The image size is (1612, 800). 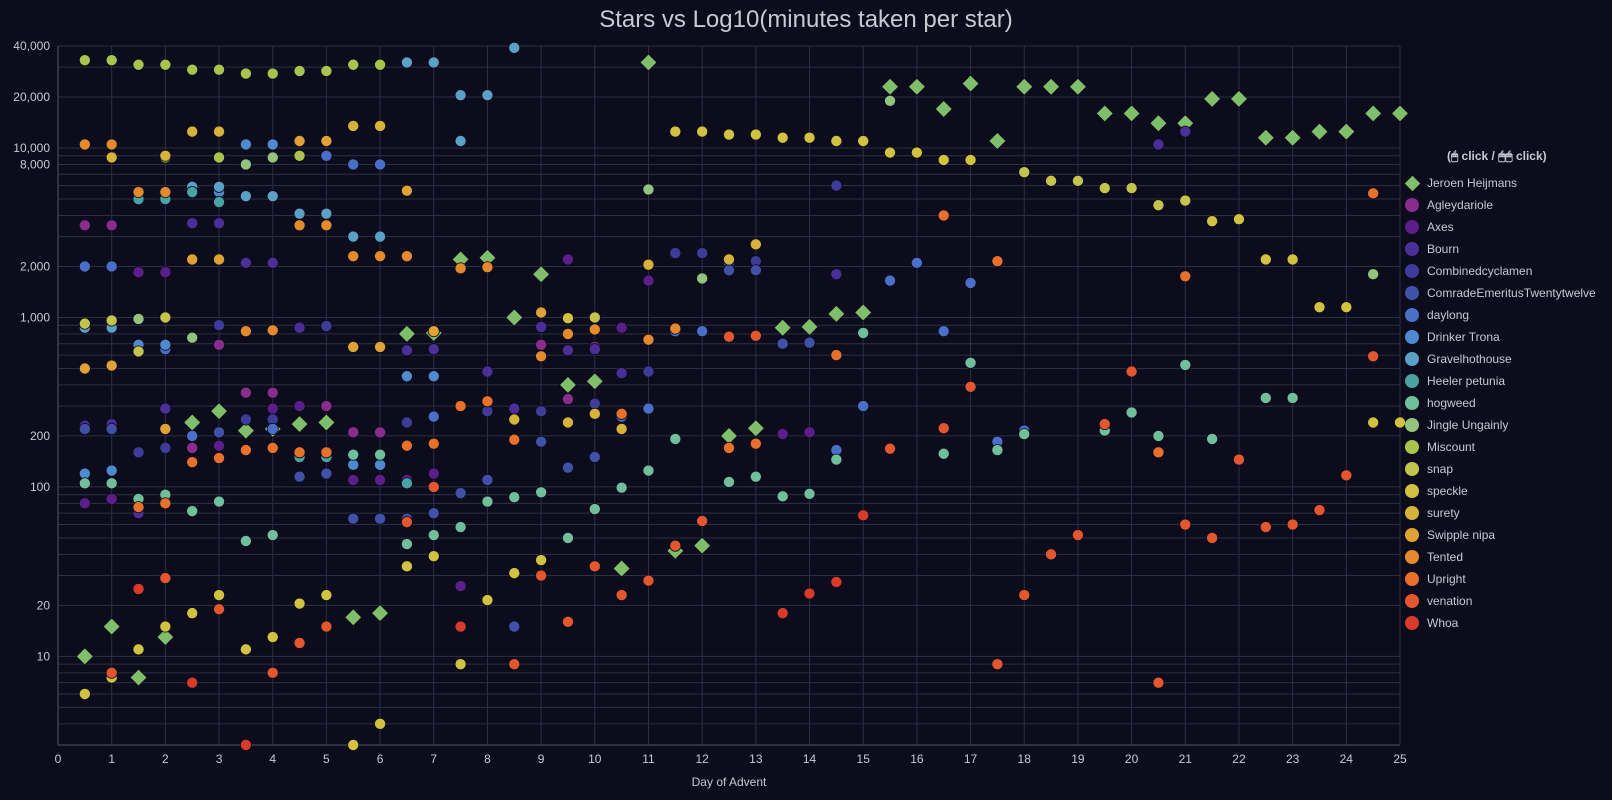 I want to click on legend-item: Miscount, so click(x=1500, y=447).